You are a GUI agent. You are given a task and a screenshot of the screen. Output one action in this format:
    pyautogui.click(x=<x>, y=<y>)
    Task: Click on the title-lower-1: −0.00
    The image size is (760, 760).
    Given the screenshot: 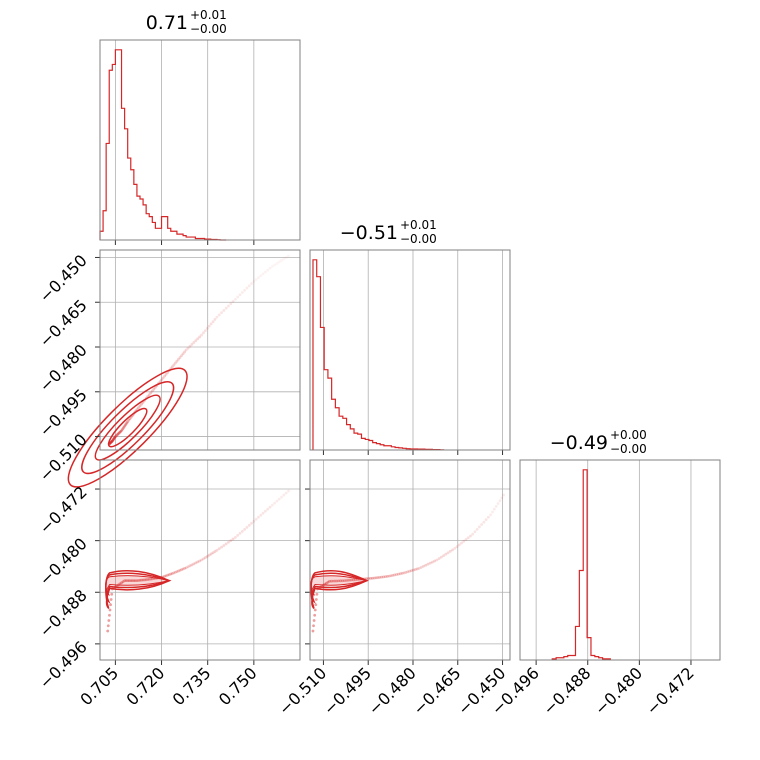 What is the action you would take?
    pyautogui.click(x=418, y=239)
    